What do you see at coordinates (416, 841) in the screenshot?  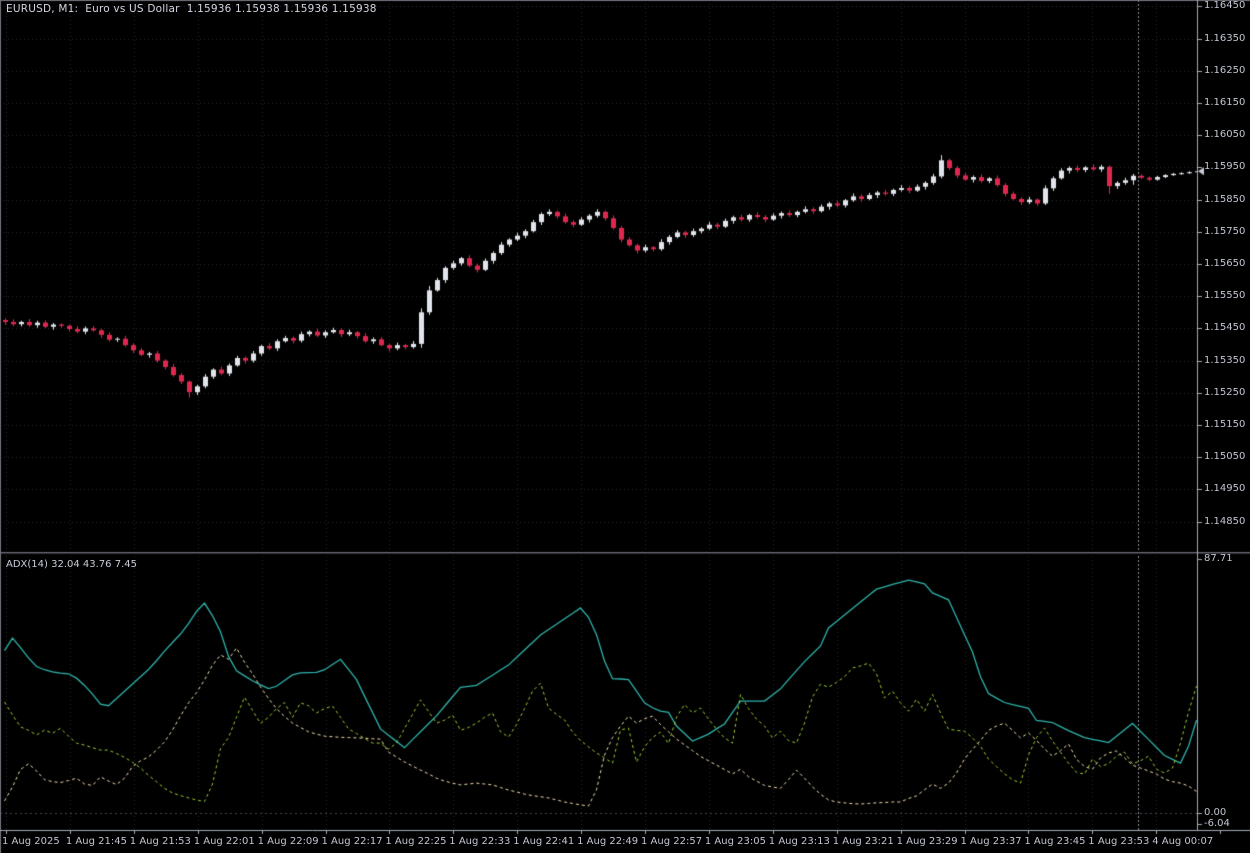 I see `time-axis-label: 1 Aug 22:25` at bounding box center [416, 841].